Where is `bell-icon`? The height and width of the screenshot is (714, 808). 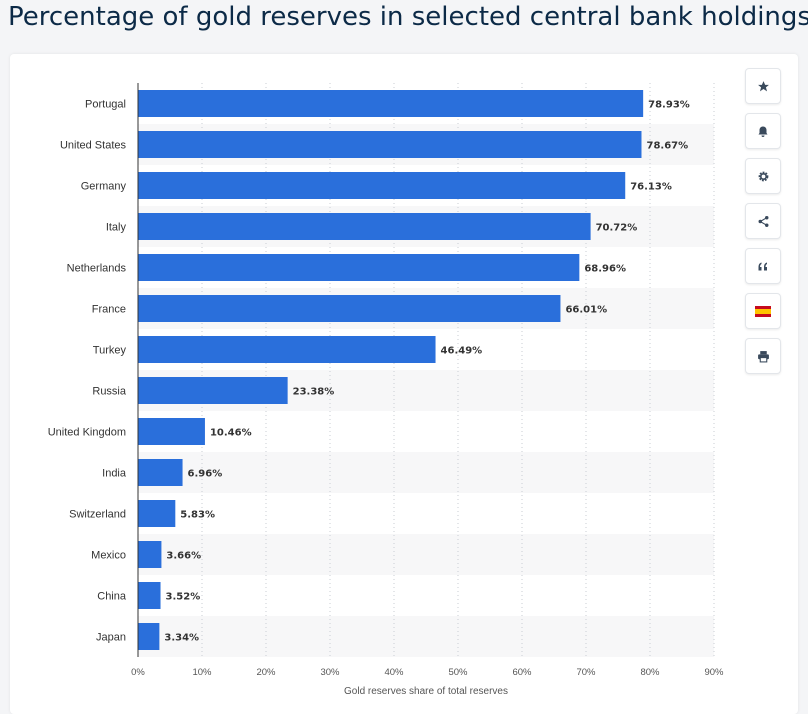
bell-icon is located at coordinates (763, 131).